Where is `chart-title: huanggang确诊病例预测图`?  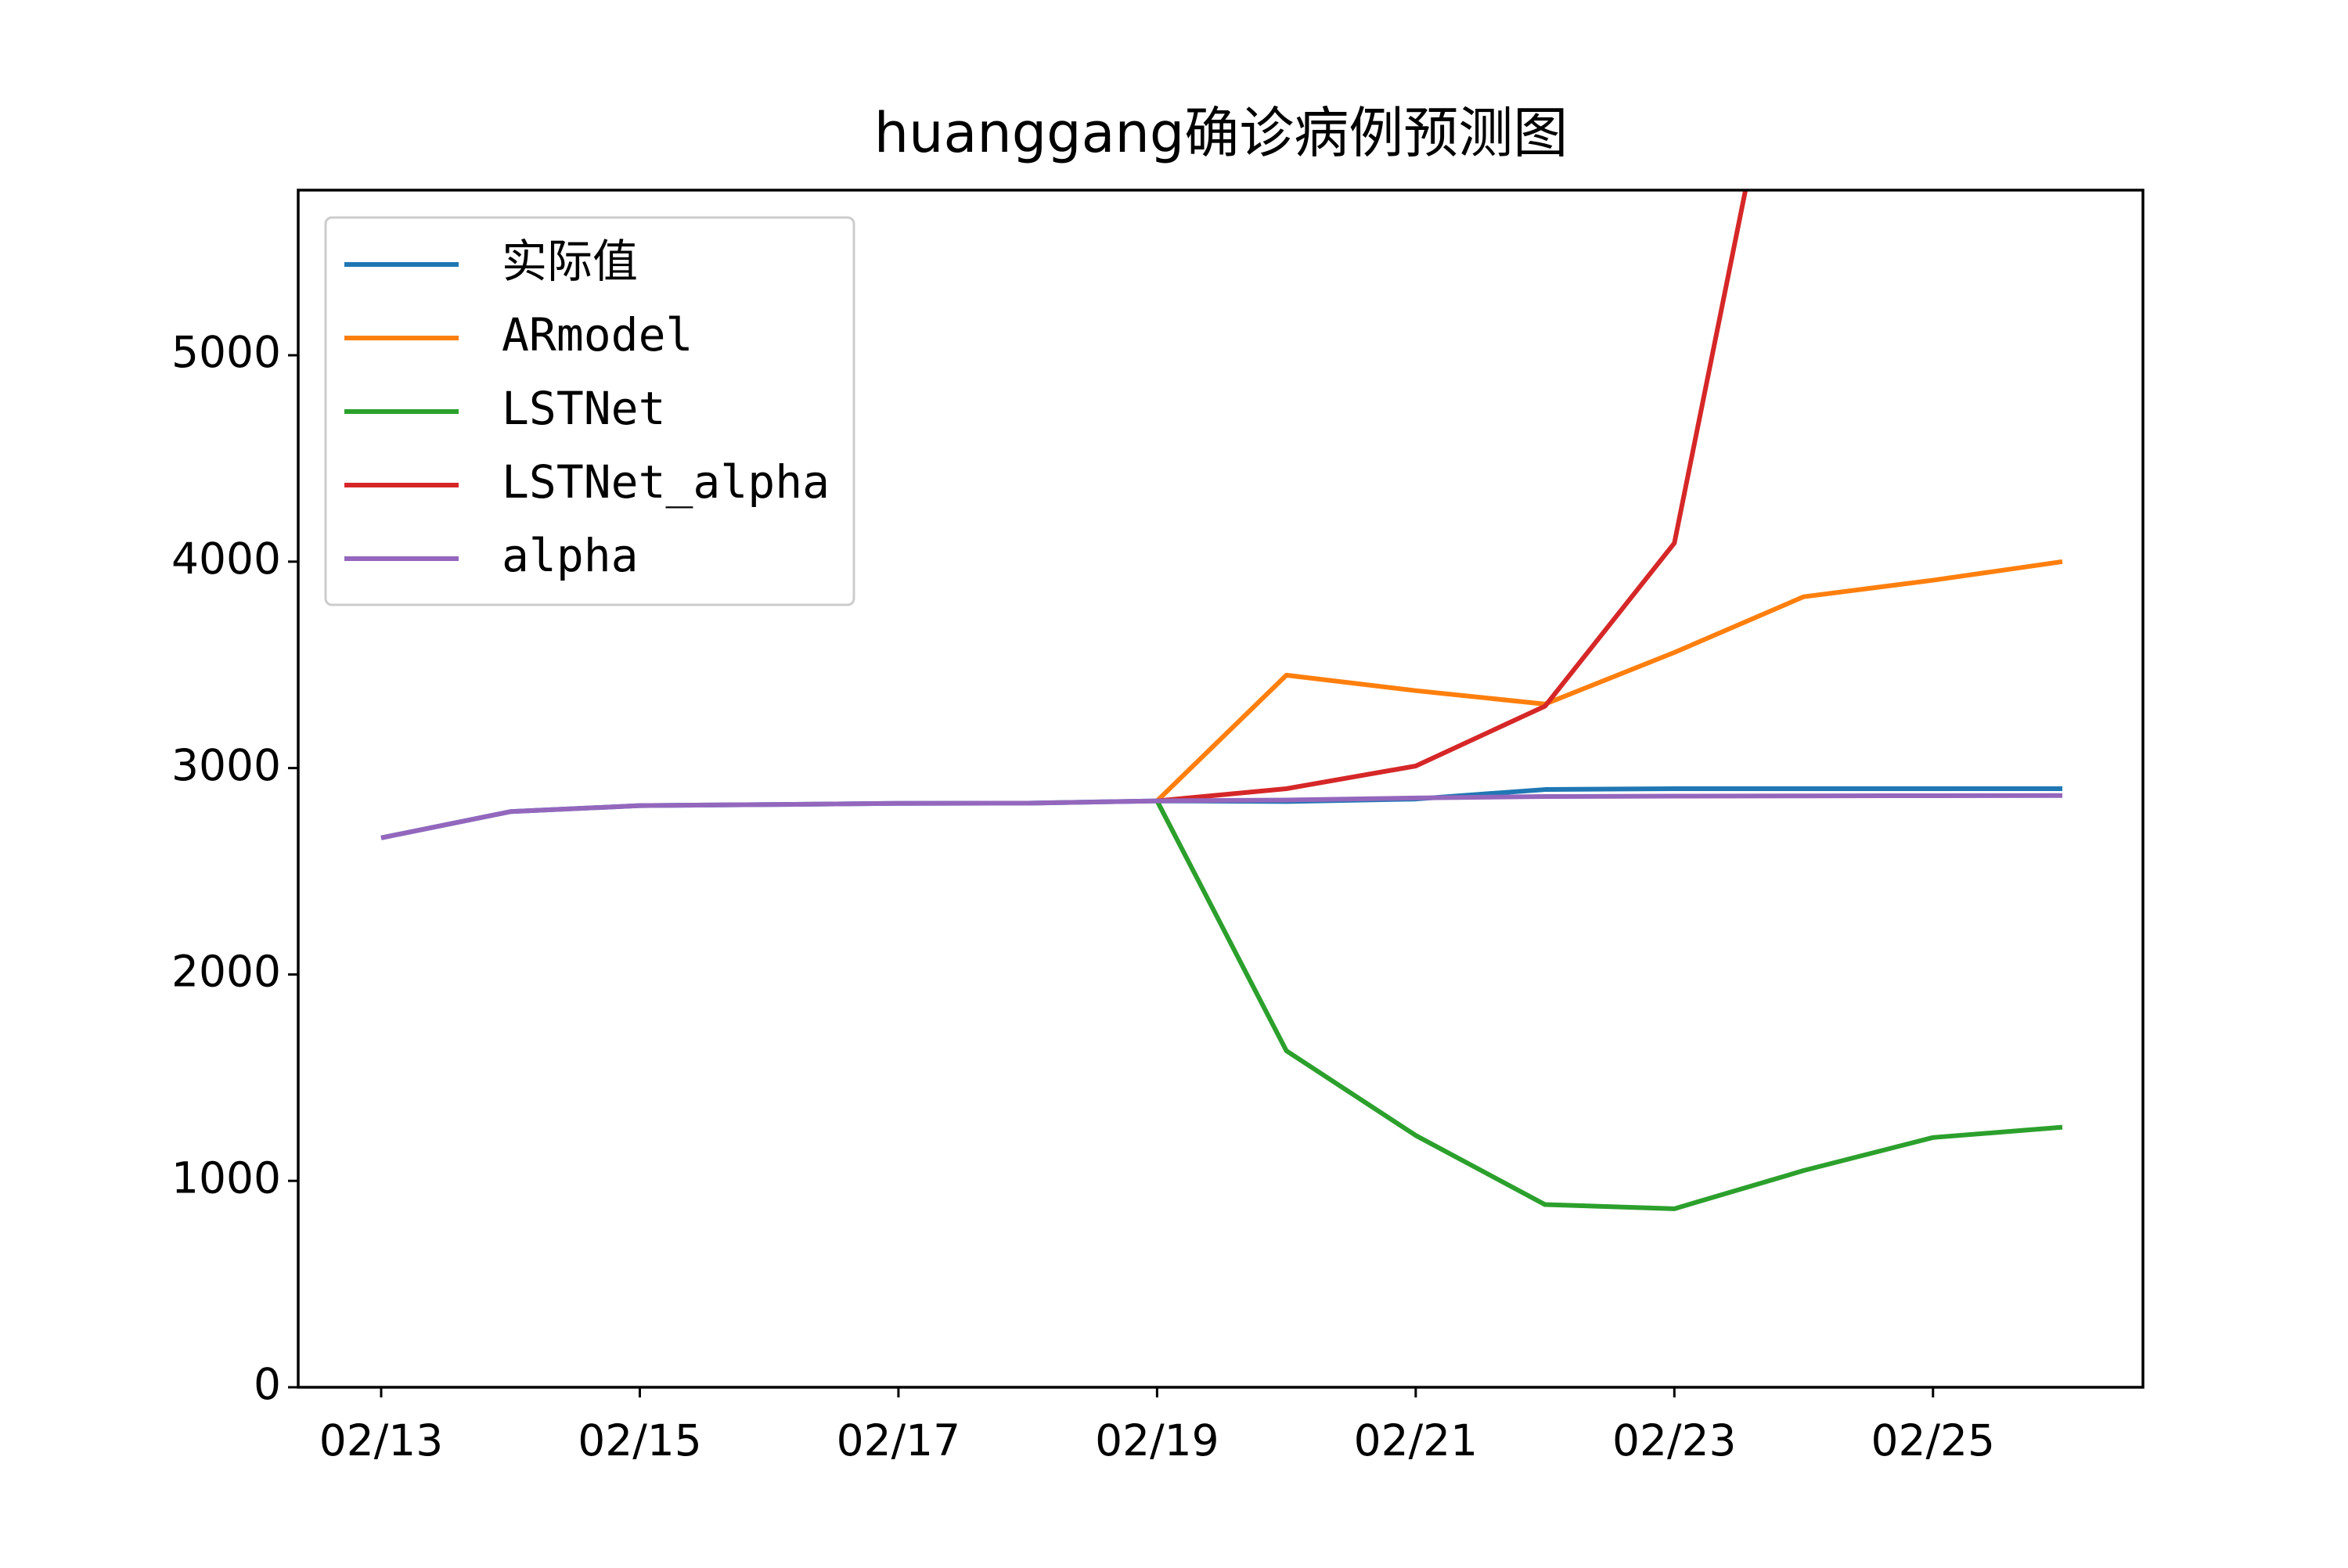
chart-title: huanggang确诊病例预测图 is located at coordinates (1221, 133).